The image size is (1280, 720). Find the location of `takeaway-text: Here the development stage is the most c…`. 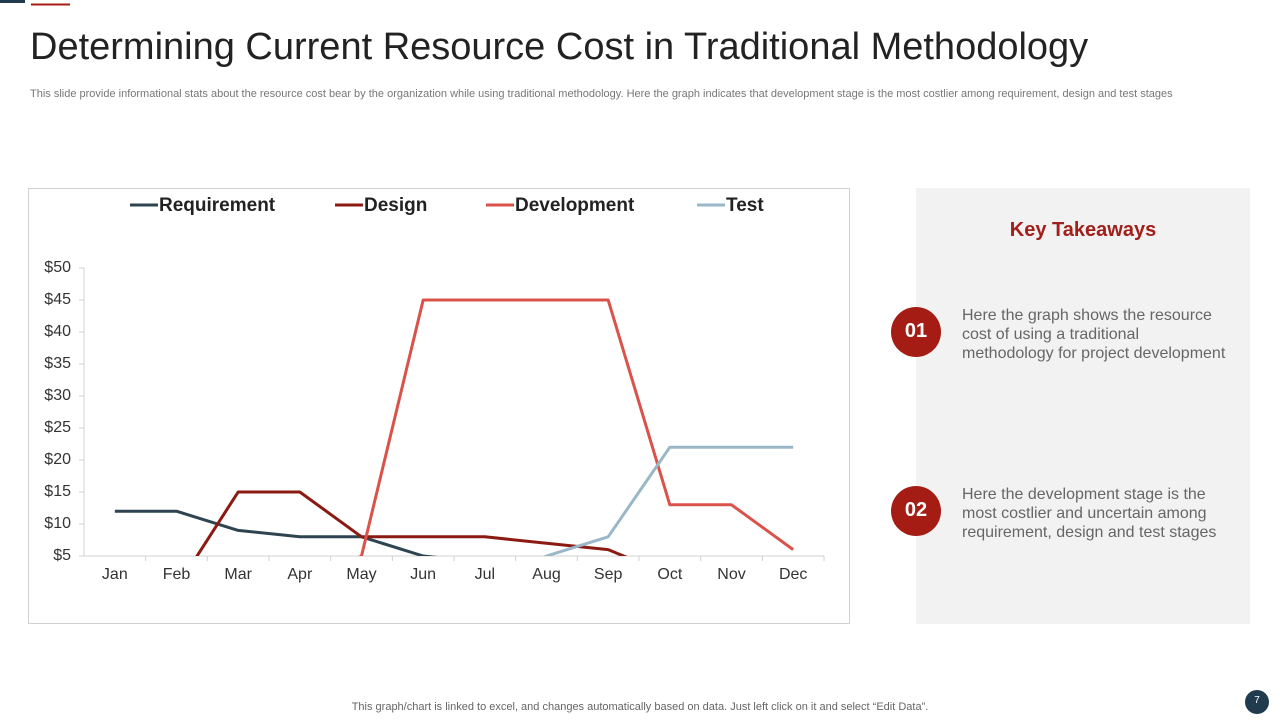

takeaway-text: Here the development stage is the most c… is located at coordinates (1089, 513).